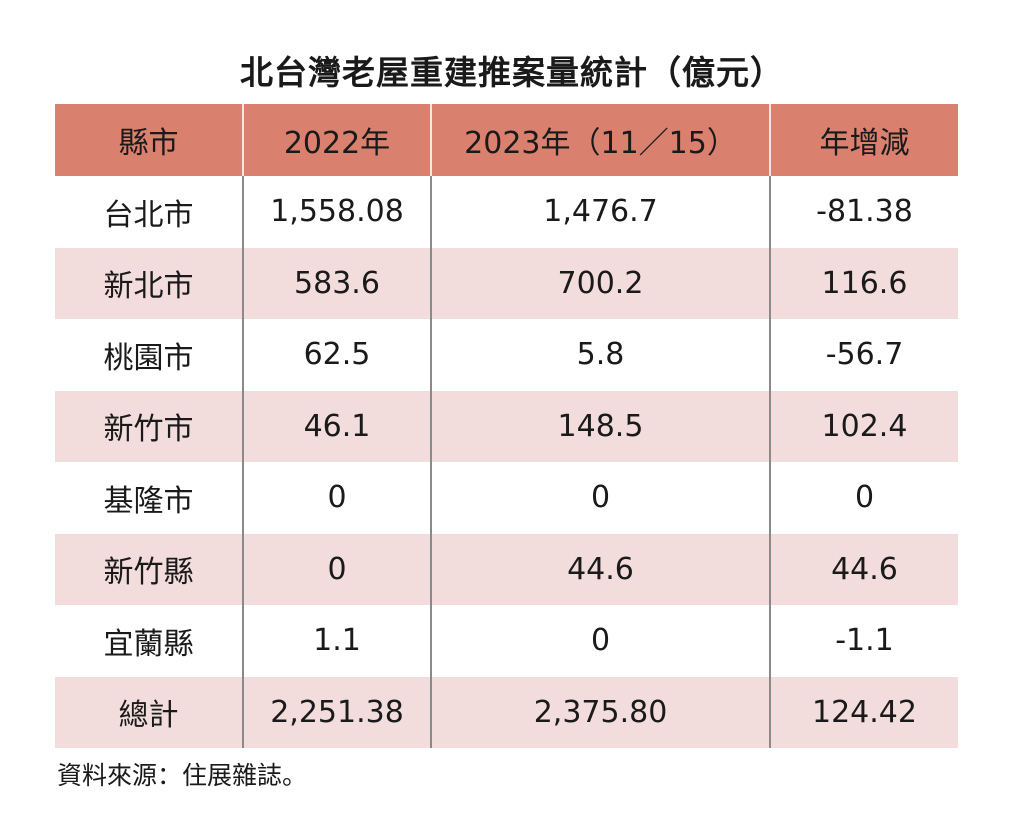 Image resolution: width=1024 pixels, height=838 pixels. Describe the element at coordinates (336, 140) in the screenshot. I see `column-header: 2022年` at that location.